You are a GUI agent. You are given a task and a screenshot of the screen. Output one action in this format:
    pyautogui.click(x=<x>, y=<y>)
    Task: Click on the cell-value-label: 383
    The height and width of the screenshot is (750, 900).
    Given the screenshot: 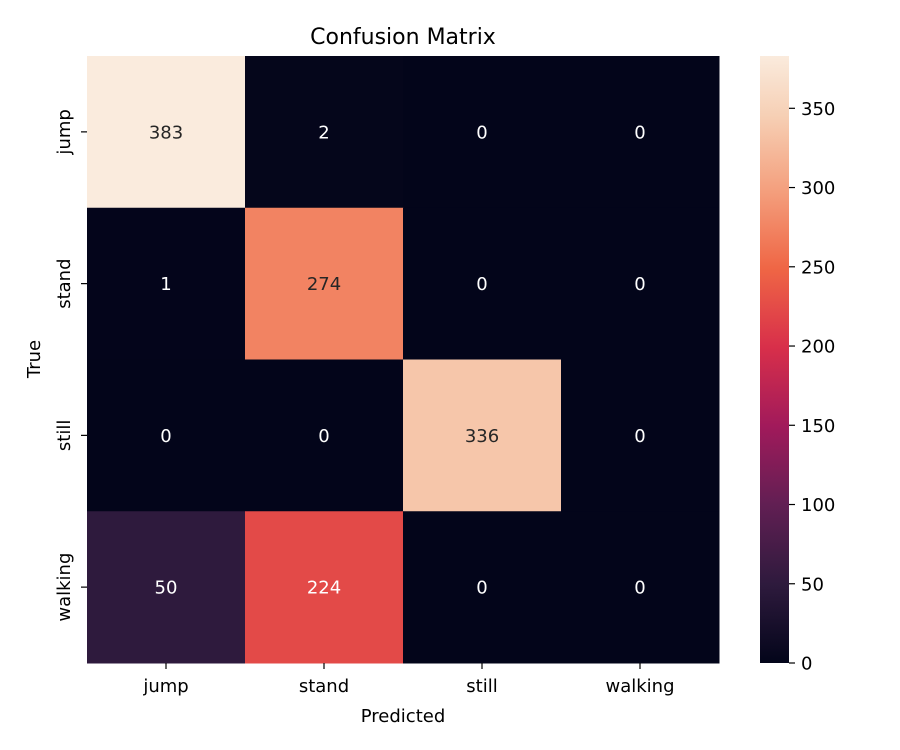 What is the action you would take?
    pyautogui.click(x=166, y=132)
    